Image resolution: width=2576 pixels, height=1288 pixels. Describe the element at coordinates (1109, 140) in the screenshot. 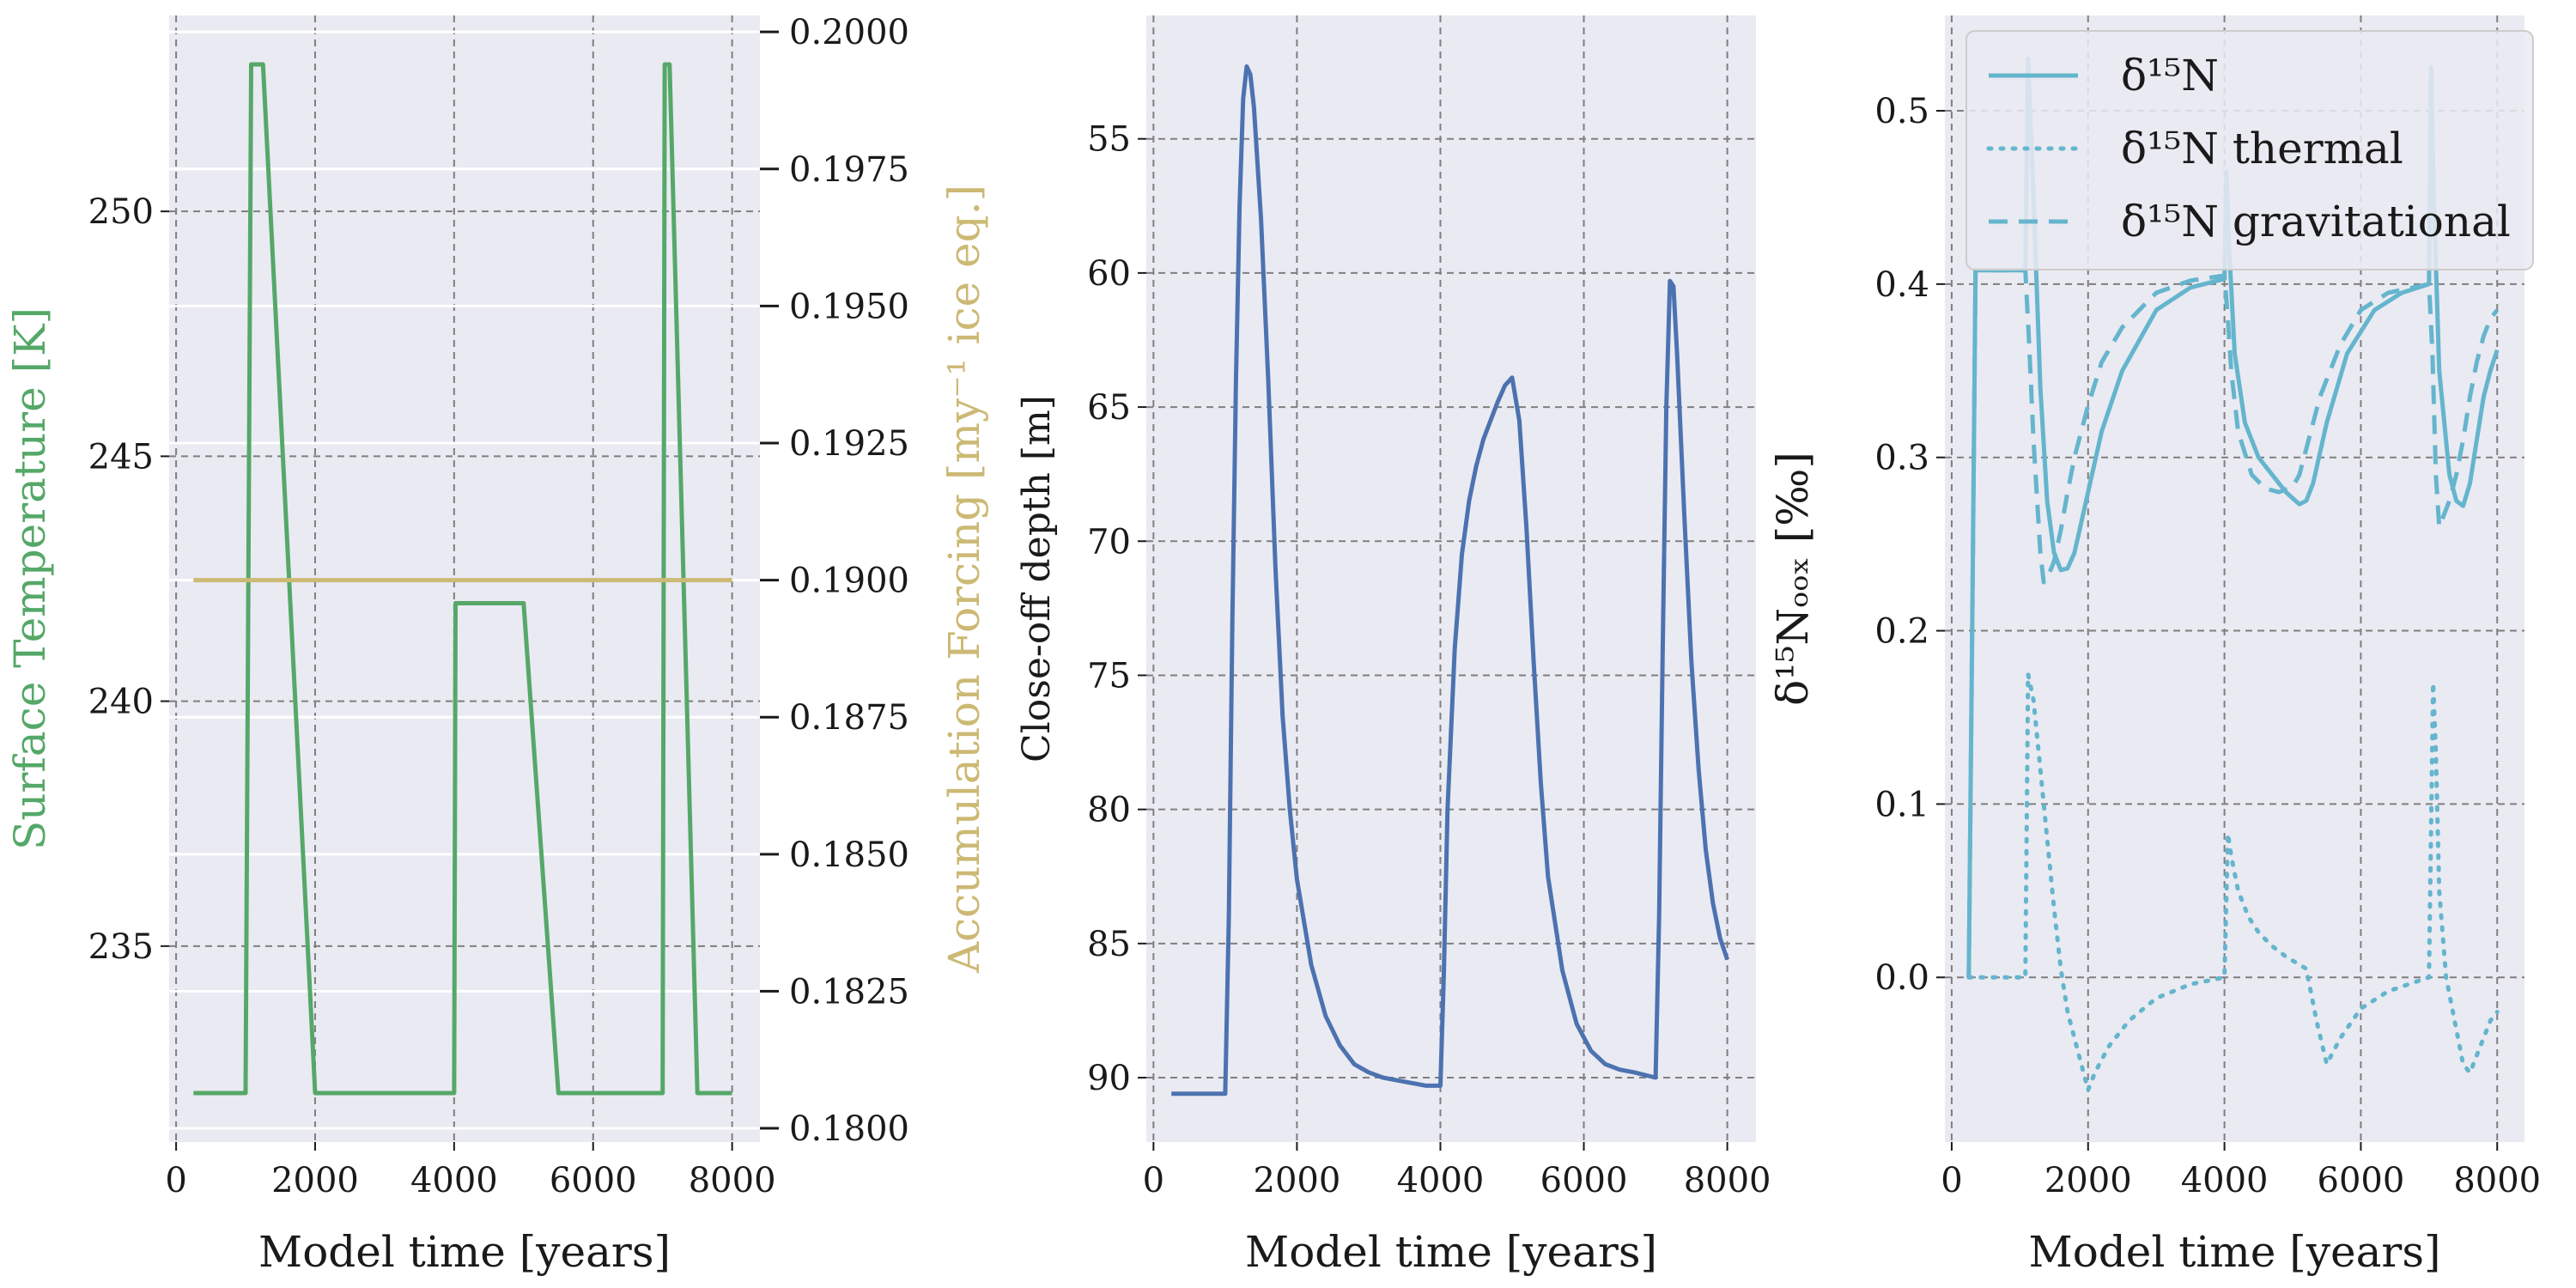

I see `y-tick-label: 55` at that location.